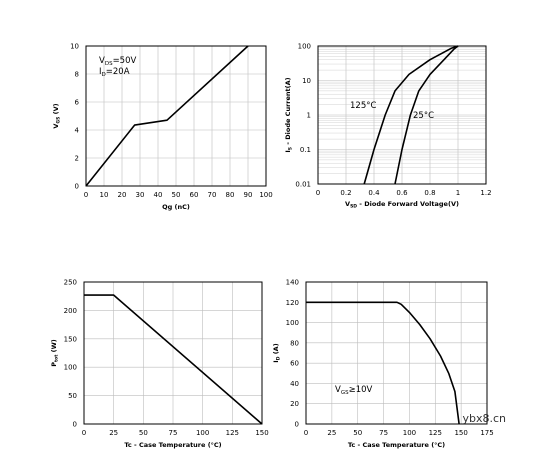 The width and height of the screenshot is (554, 456). I want to click on fig8-ylabel-rest: - Diode Current(A), so click(288, 112).